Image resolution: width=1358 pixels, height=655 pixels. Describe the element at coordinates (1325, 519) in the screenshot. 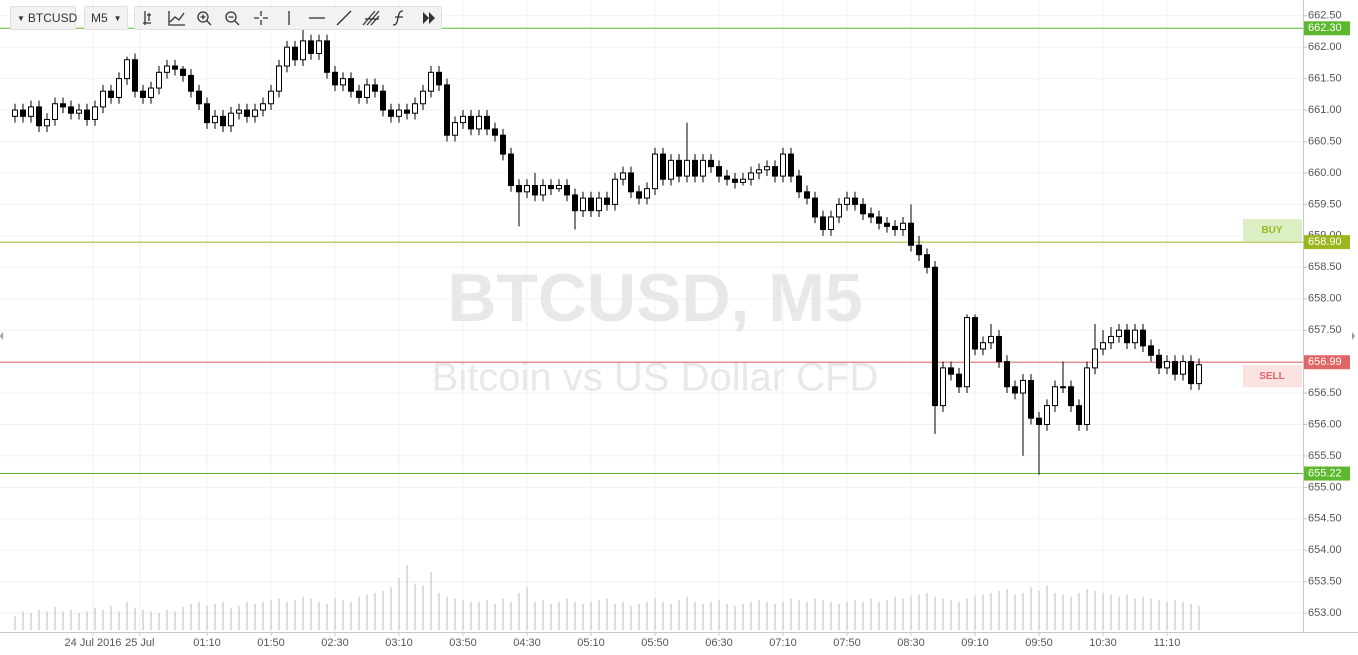

I see `y-tick-label: 654.50` at that location.